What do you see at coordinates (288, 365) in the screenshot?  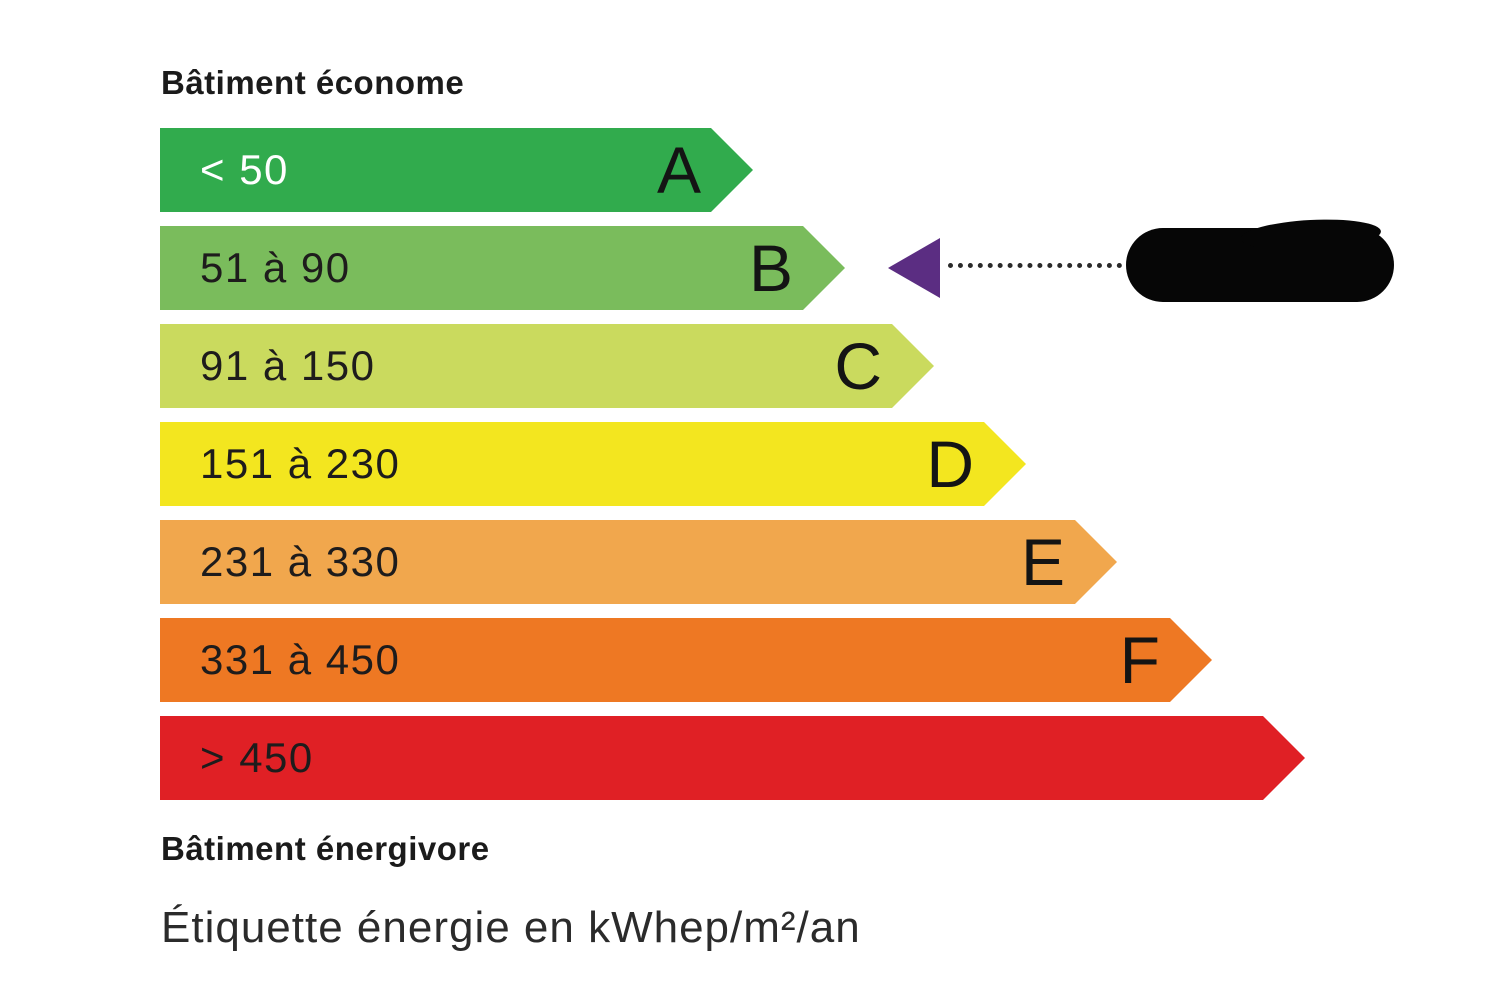 I see `energy-class-range: 91 à 150` at bounding box center [288, 365].